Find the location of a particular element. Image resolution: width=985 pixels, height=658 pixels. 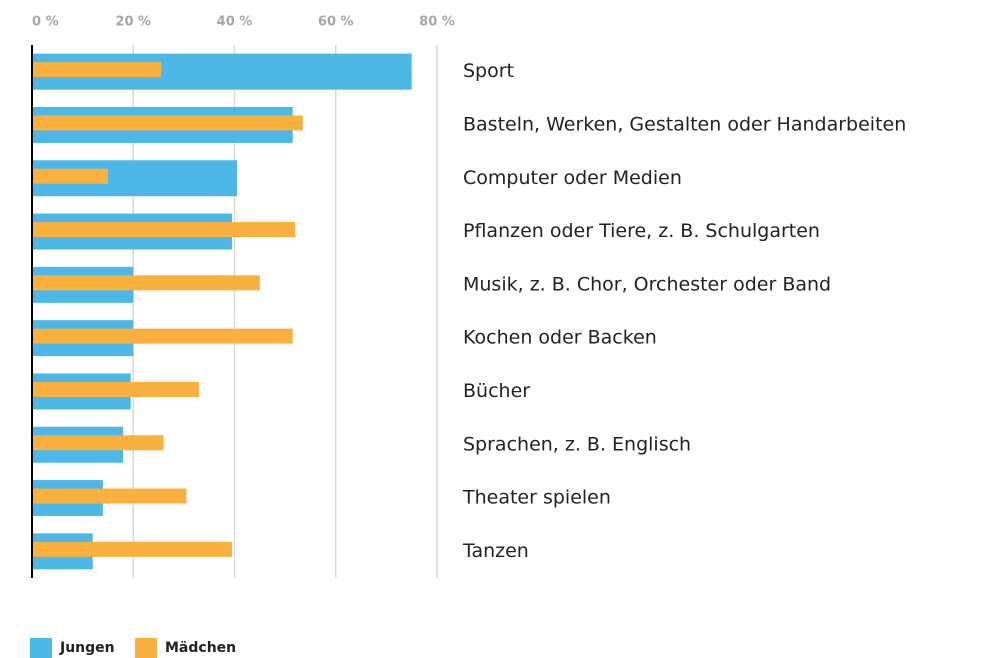

category-label: Musik, z. B. Chor, Orchester oder Band is located at coordinates (647, 284).